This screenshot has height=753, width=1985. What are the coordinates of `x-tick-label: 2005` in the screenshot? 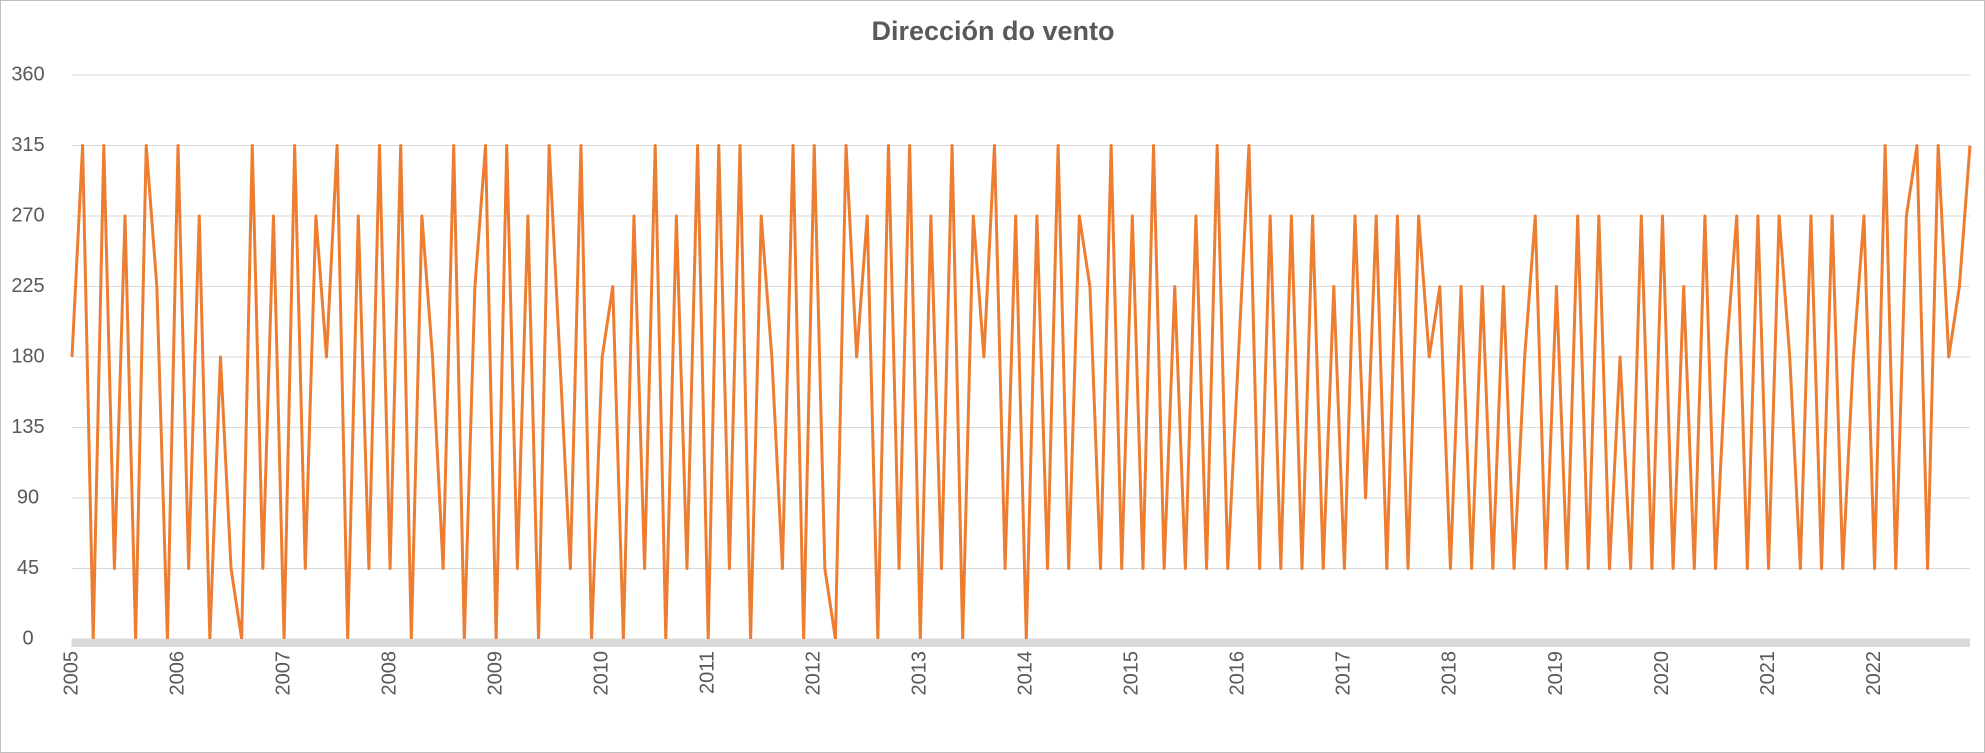 It's located at (71, 673).